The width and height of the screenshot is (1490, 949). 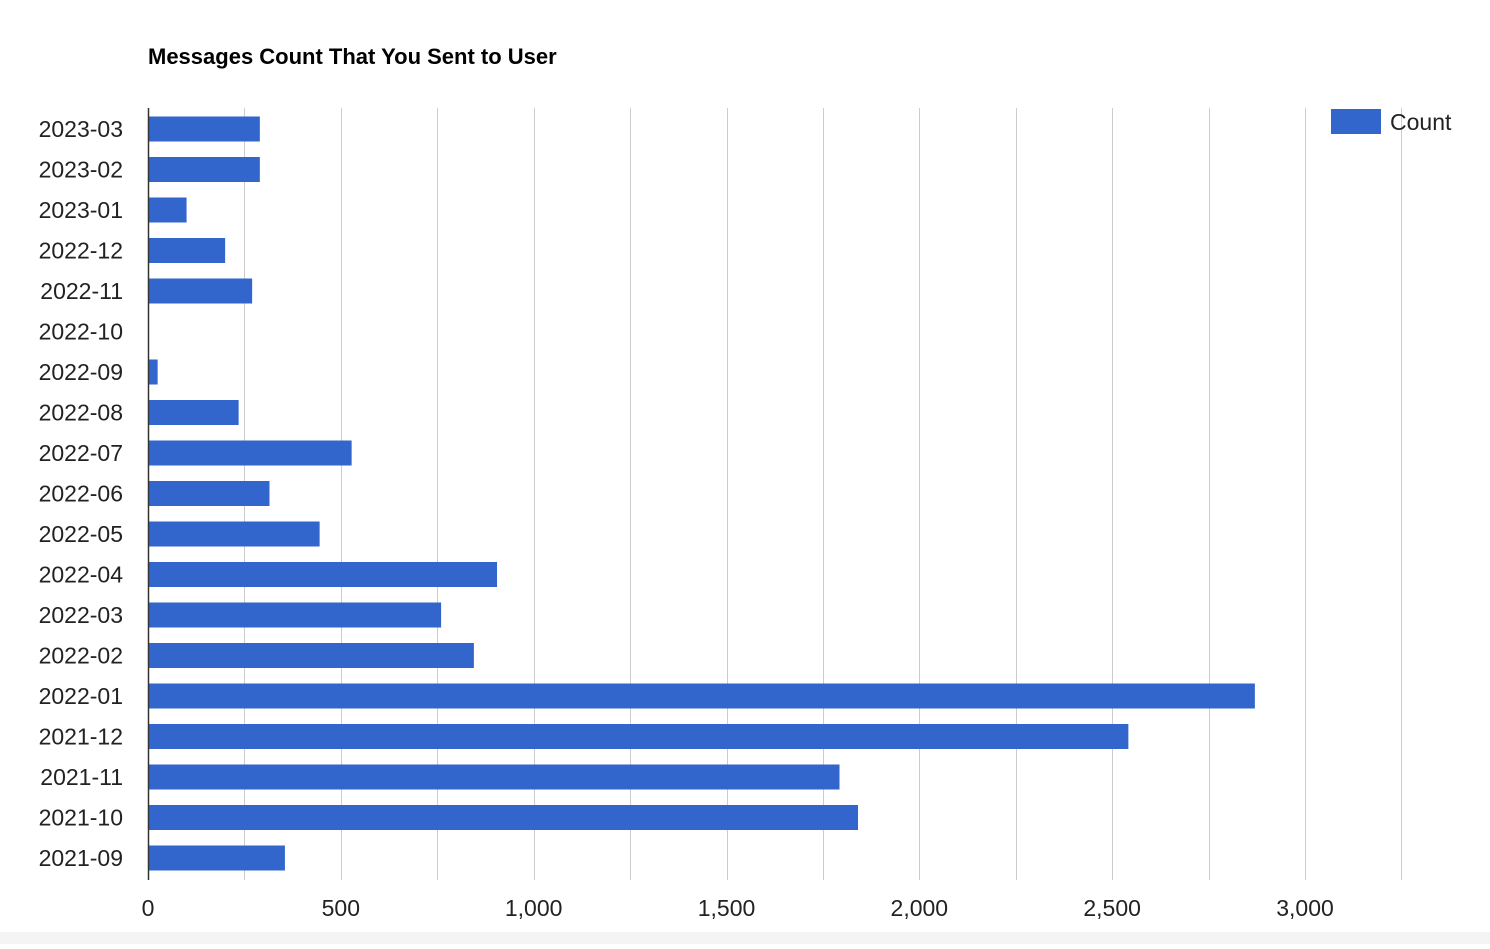 What do you see at coordinates (1112, 908) in the screenshot?
I see `x-tick-label: 2,500` at bounding box center [1112, 908].